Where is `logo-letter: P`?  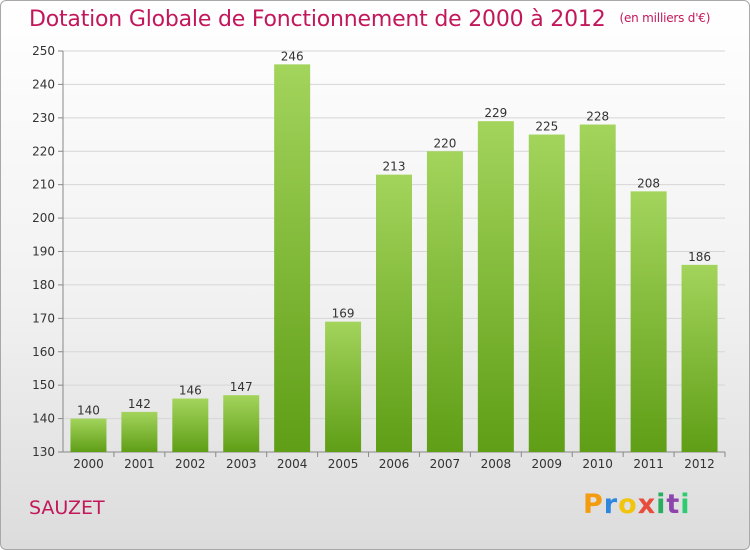 logo-letter: P is located at coordinates (593, 504).